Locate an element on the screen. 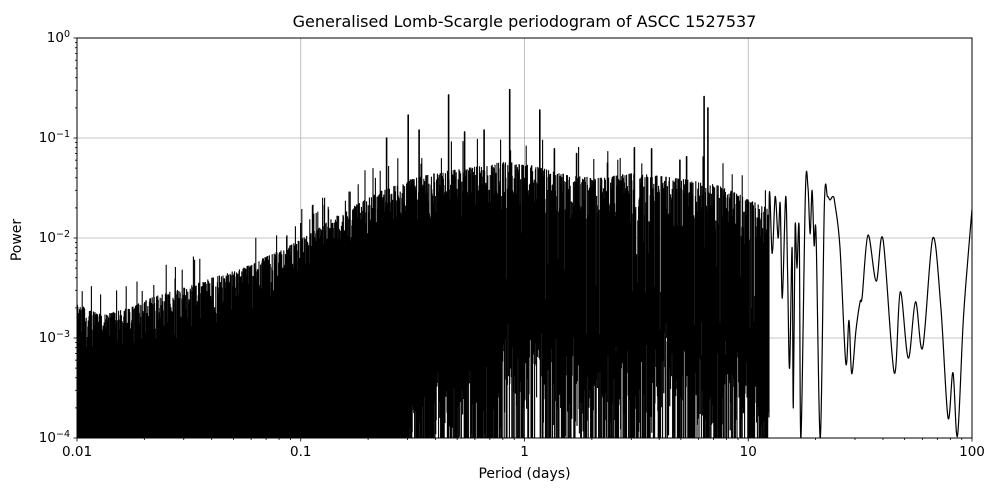  svg-text: 10 is located at coordinates (748, 452).